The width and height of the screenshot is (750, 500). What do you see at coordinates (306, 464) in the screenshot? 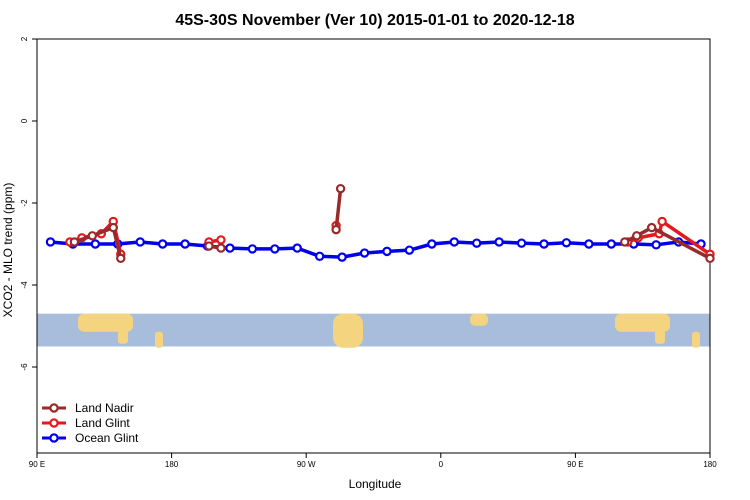
I see `x-tick-label: 90 W` at bounding box center [306, 464].